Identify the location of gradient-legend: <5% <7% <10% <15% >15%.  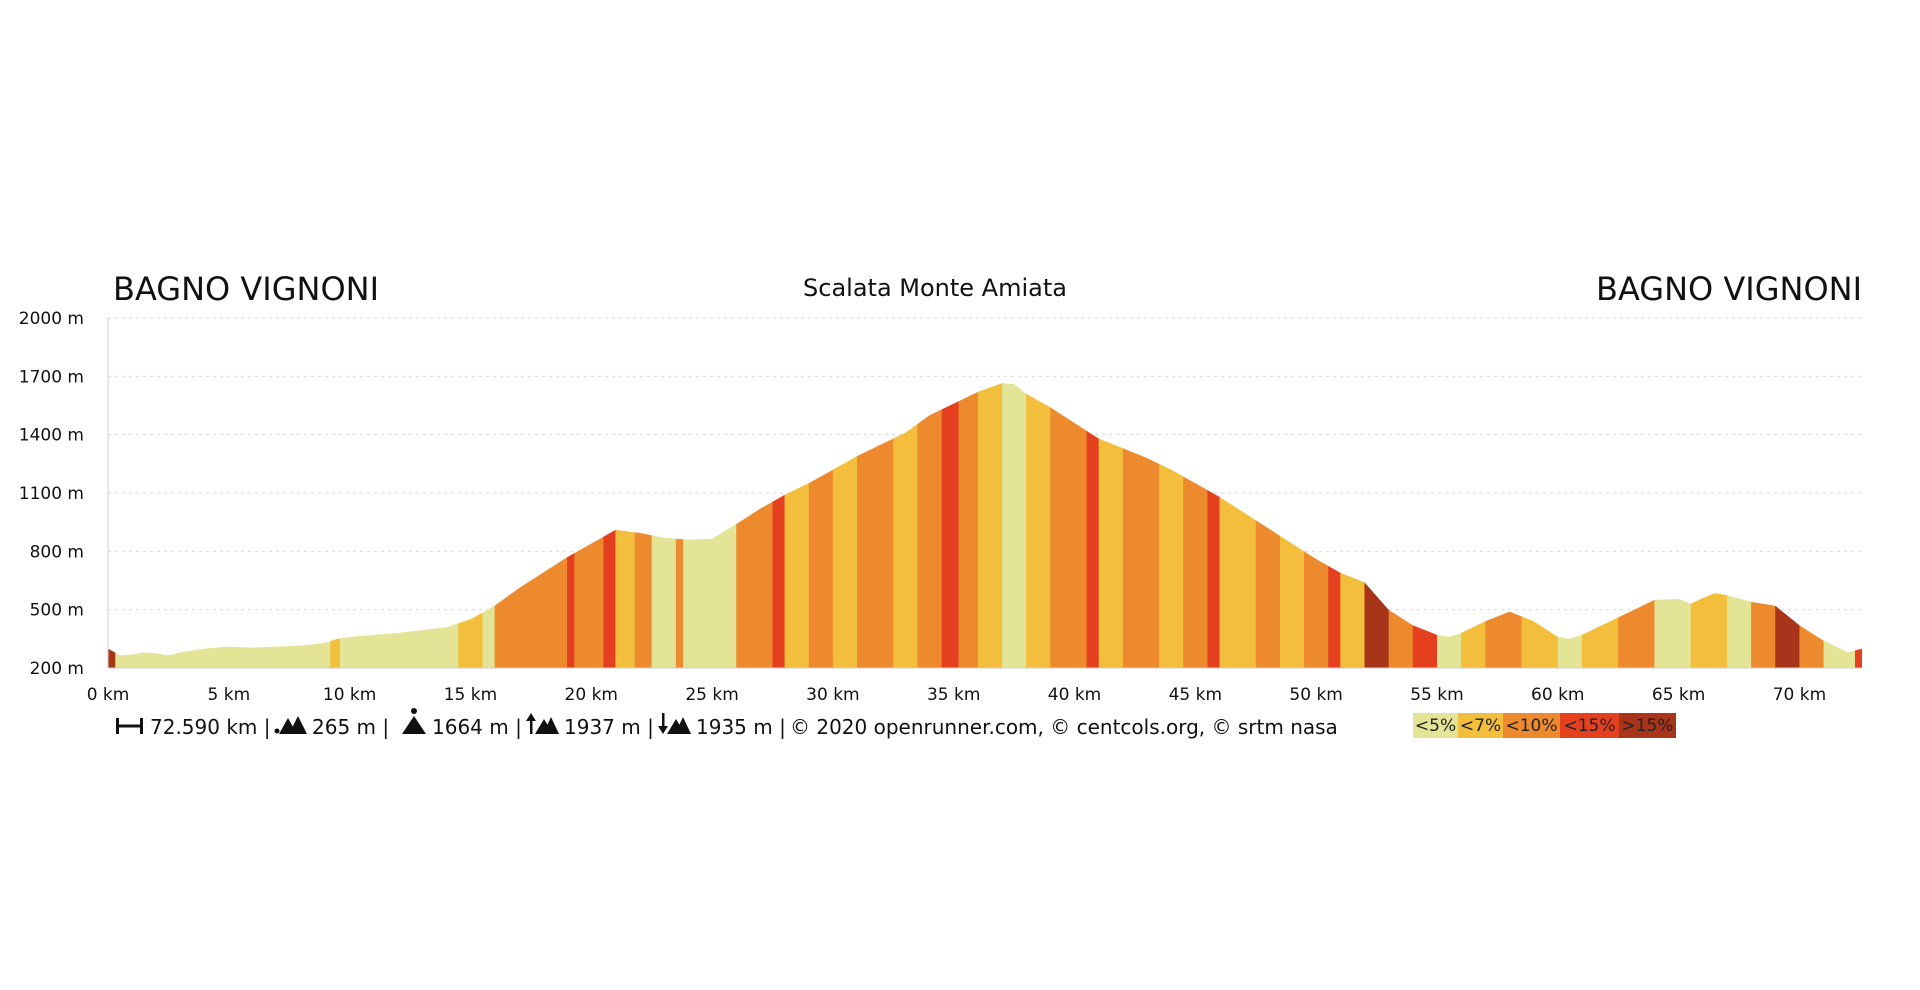
(1544, 725).